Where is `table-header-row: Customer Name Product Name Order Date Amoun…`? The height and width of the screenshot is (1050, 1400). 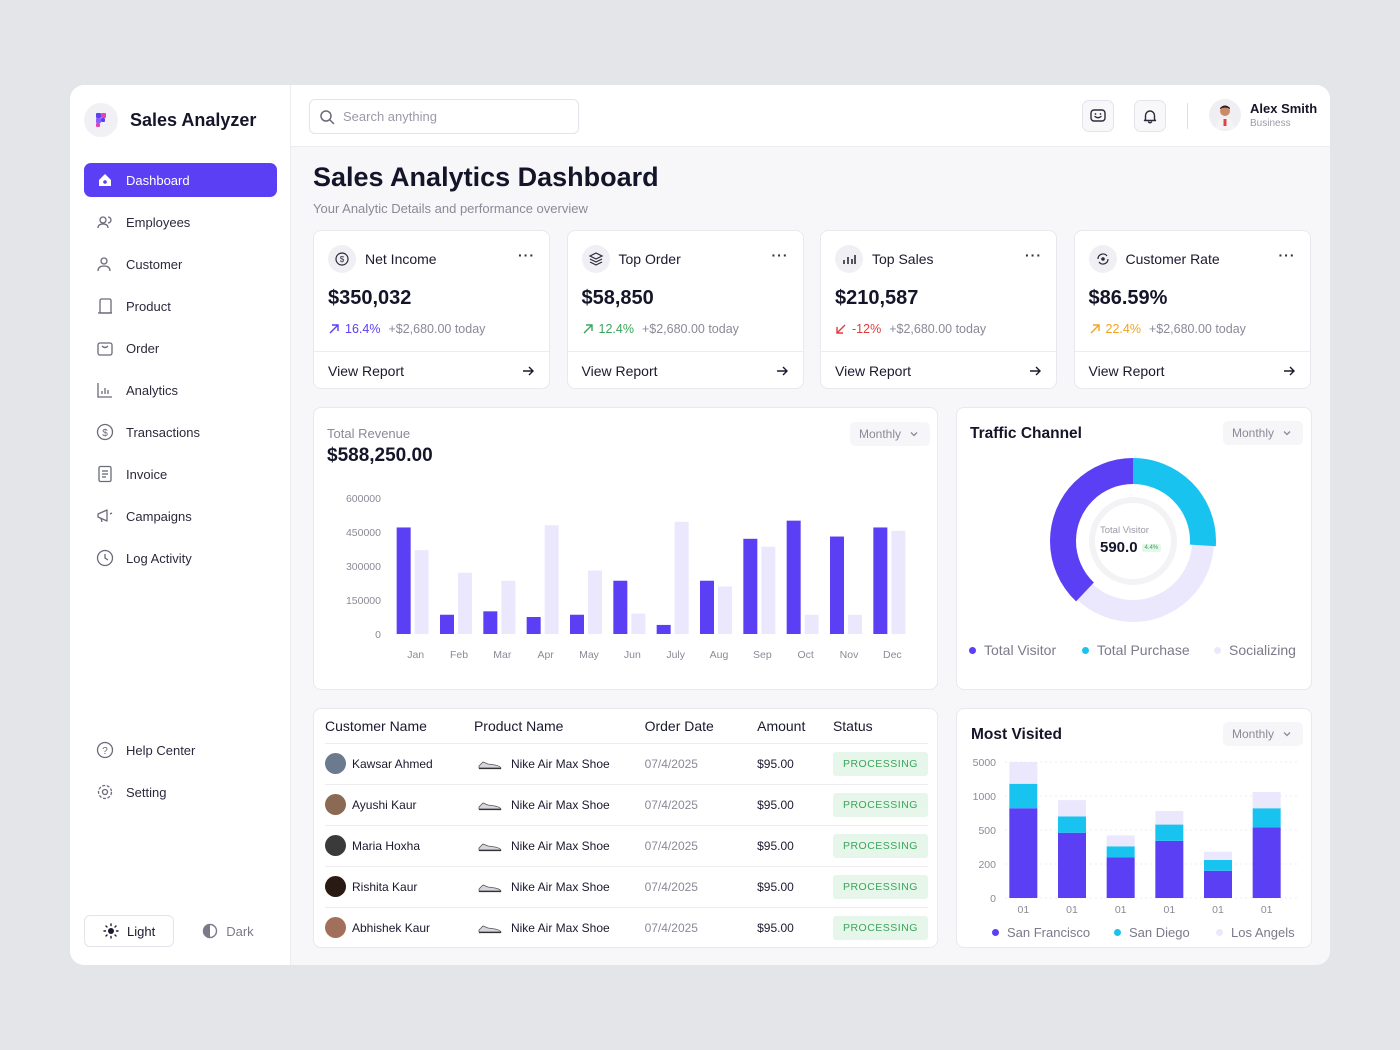 table-header-row: Customer Name Product Name Order Date Amoun… is located at coordinates (626, 726).